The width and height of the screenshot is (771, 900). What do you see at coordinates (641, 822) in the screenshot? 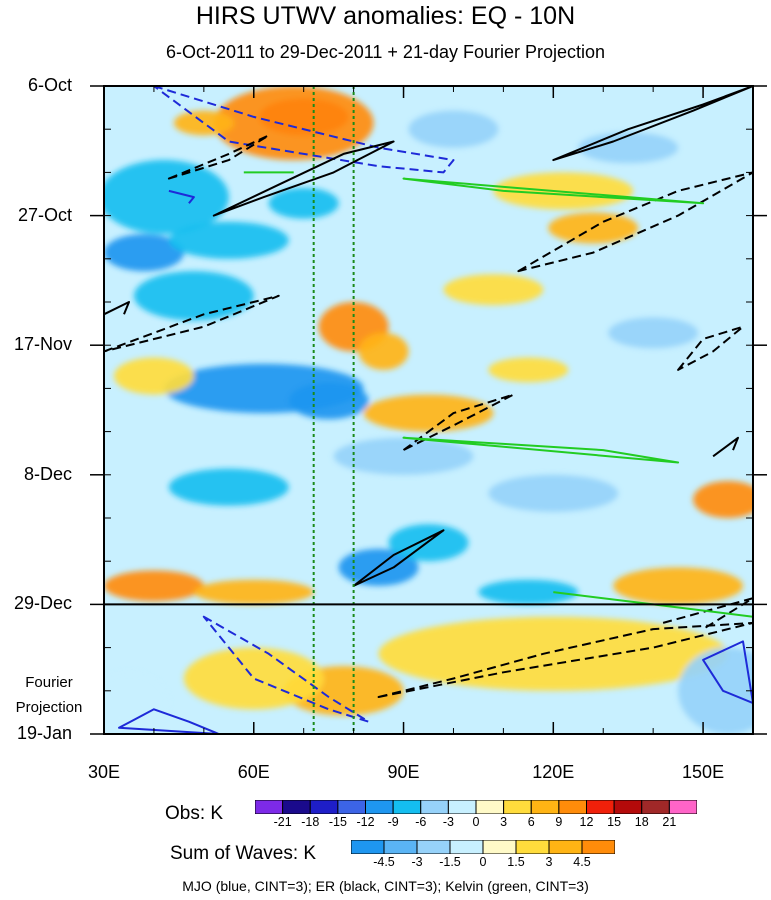
I see `colorbar-tick-label: 18` at bounding box center [641, 822].